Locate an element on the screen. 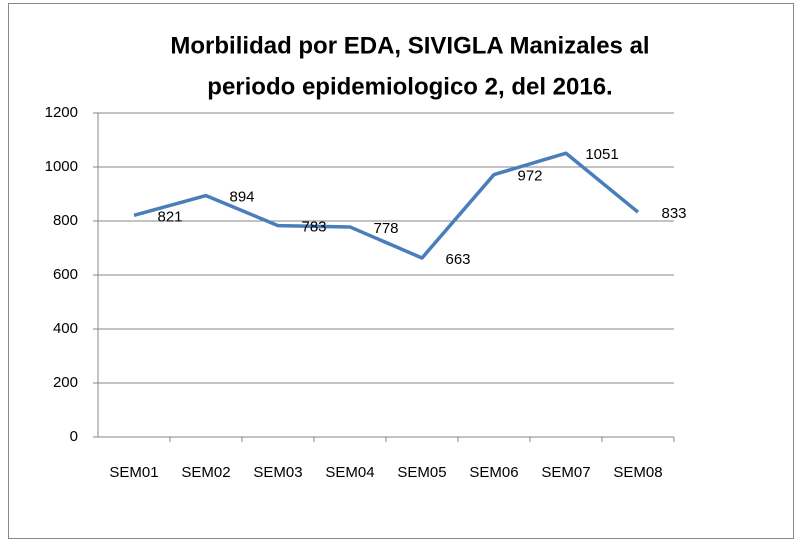 The height and width of the screenshot is (544, 802). data-label: 663 is located at coordinates (457, 259).